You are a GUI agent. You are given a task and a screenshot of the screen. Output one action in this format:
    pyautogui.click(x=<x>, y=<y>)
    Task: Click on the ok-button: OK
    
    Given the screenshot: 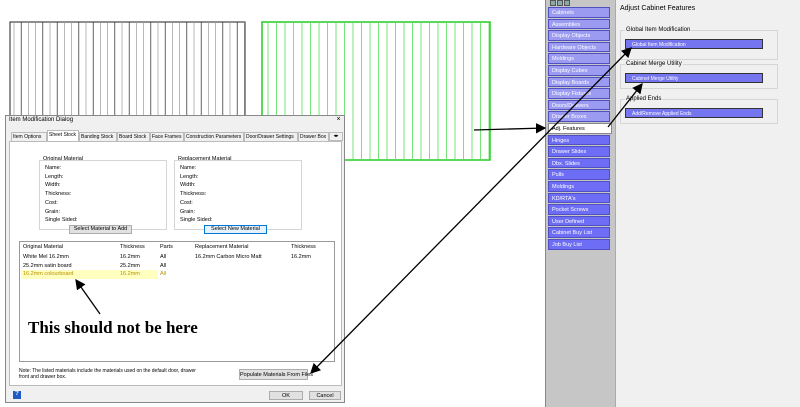 What is the action you would take?
    pyautogui.click(x=286, y=395)
    